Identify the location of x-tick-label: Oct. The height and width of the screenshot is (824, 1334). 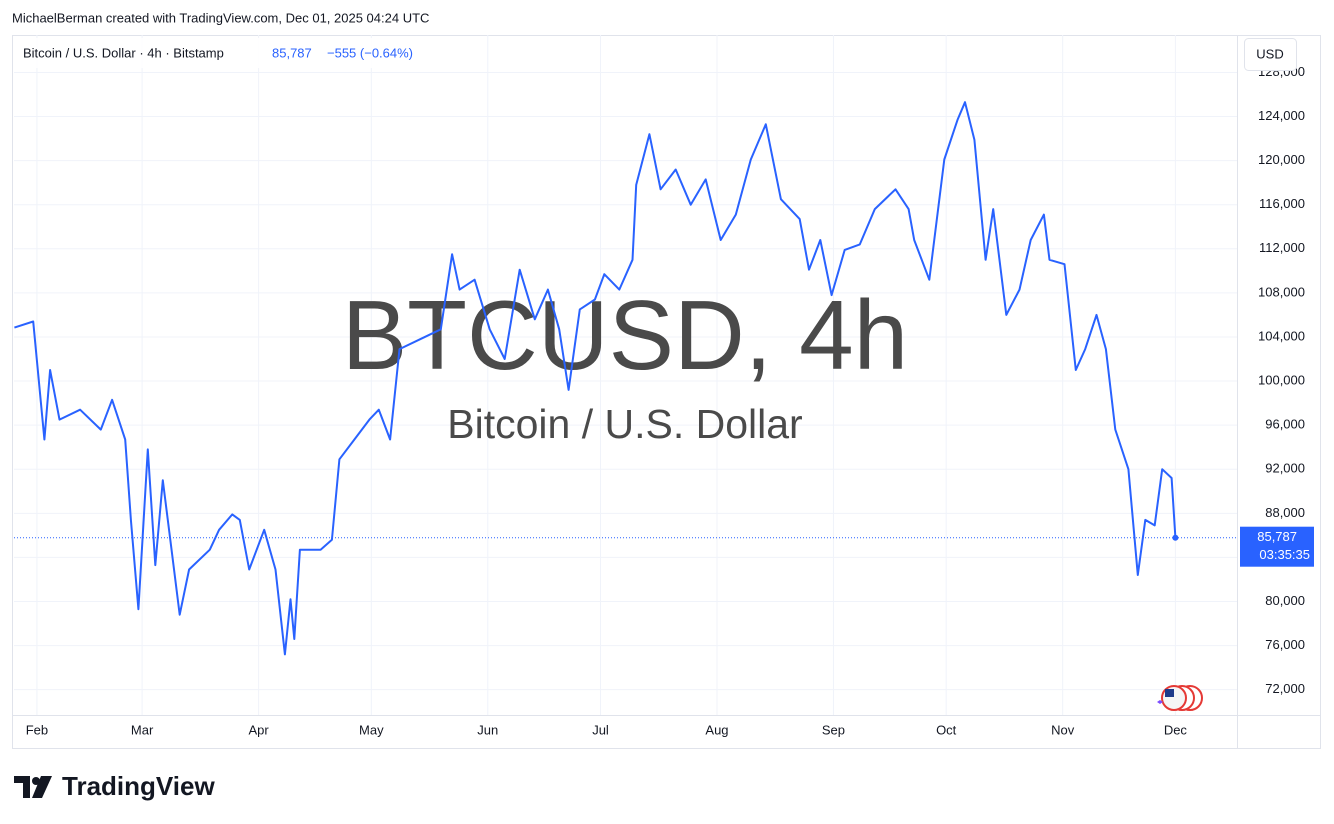
(946, 729).